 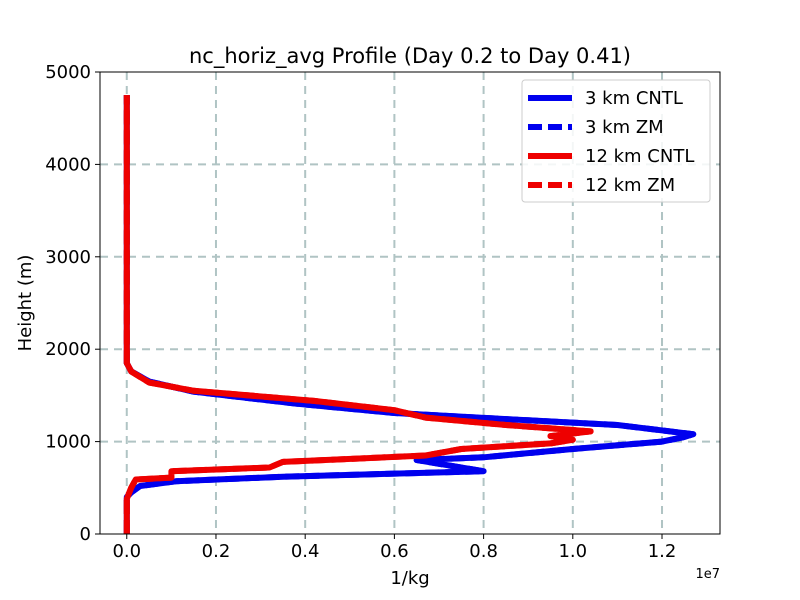 What do you see at coordinates (662, 551) in the screenshot?
I see `x-tick-label: 1.2` at bounding box center [662, 551].